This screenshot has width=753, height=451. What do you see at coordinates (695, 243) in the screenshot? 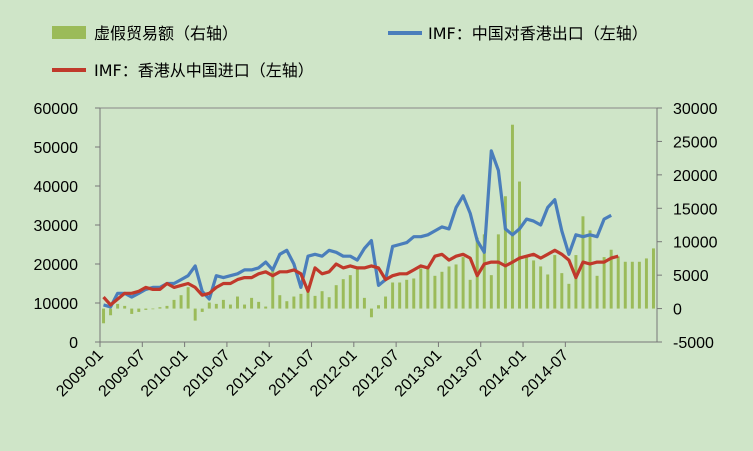
I see `right-tick-label: 10000` at bounding box center [695, 243].